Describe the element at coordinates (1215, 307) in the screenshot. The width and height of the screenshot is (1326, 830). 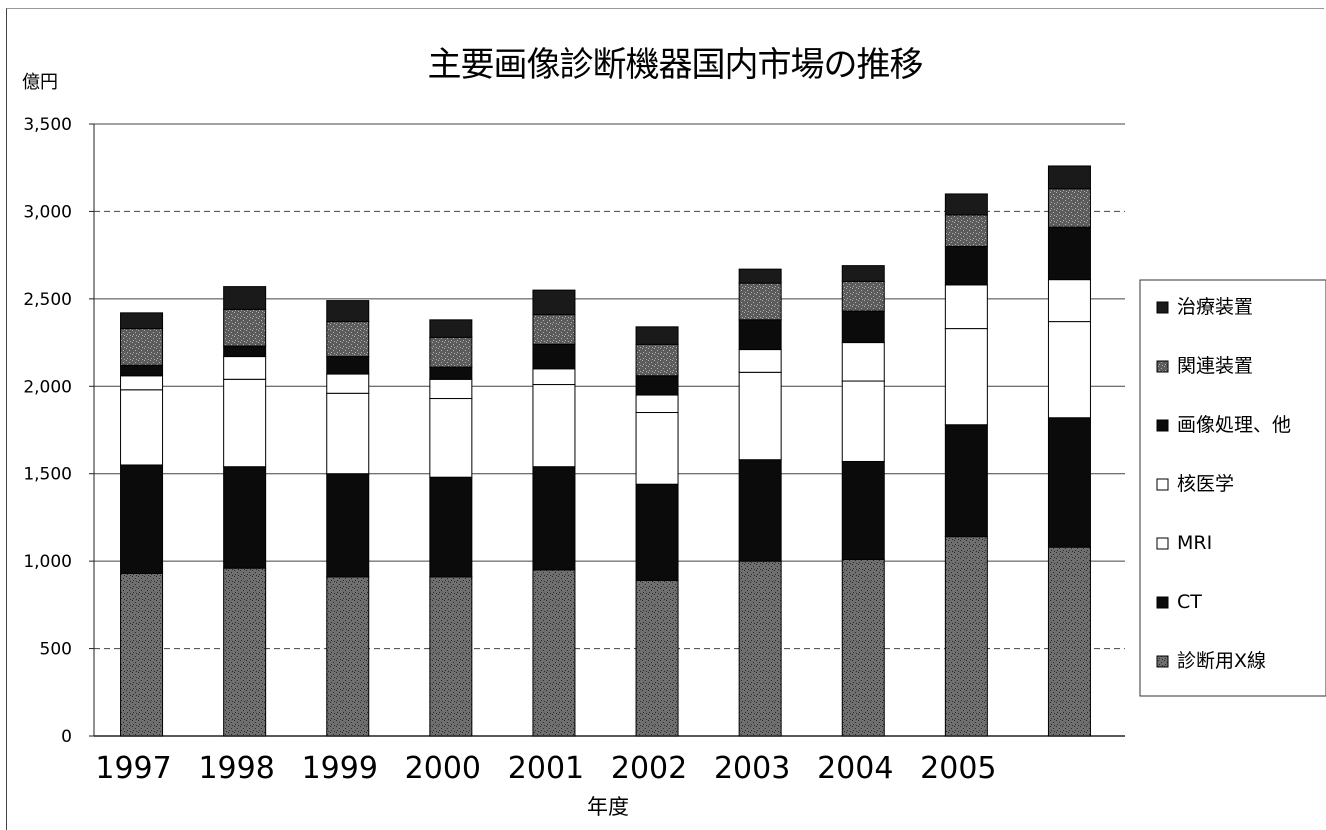
I see `legend-label: 治療装置` at that location.